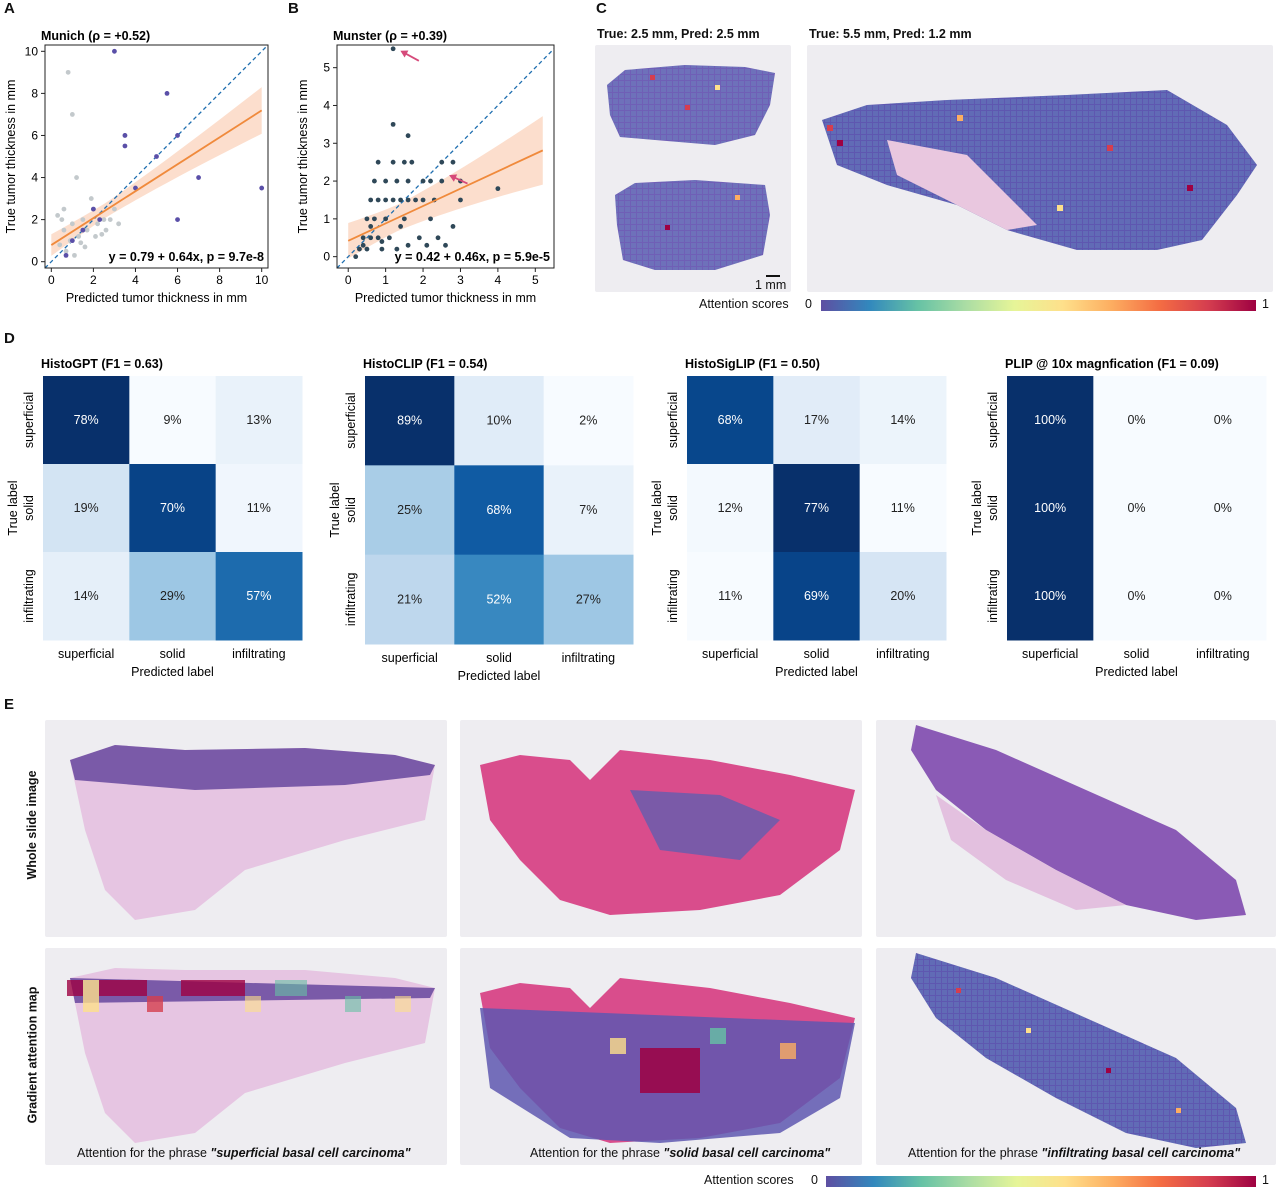 The height and width of the screenshot is (1188, 1280). Describe the element at coordinates (262, 280) in the screenshot. I see `x-tick-label: 10` at that location.